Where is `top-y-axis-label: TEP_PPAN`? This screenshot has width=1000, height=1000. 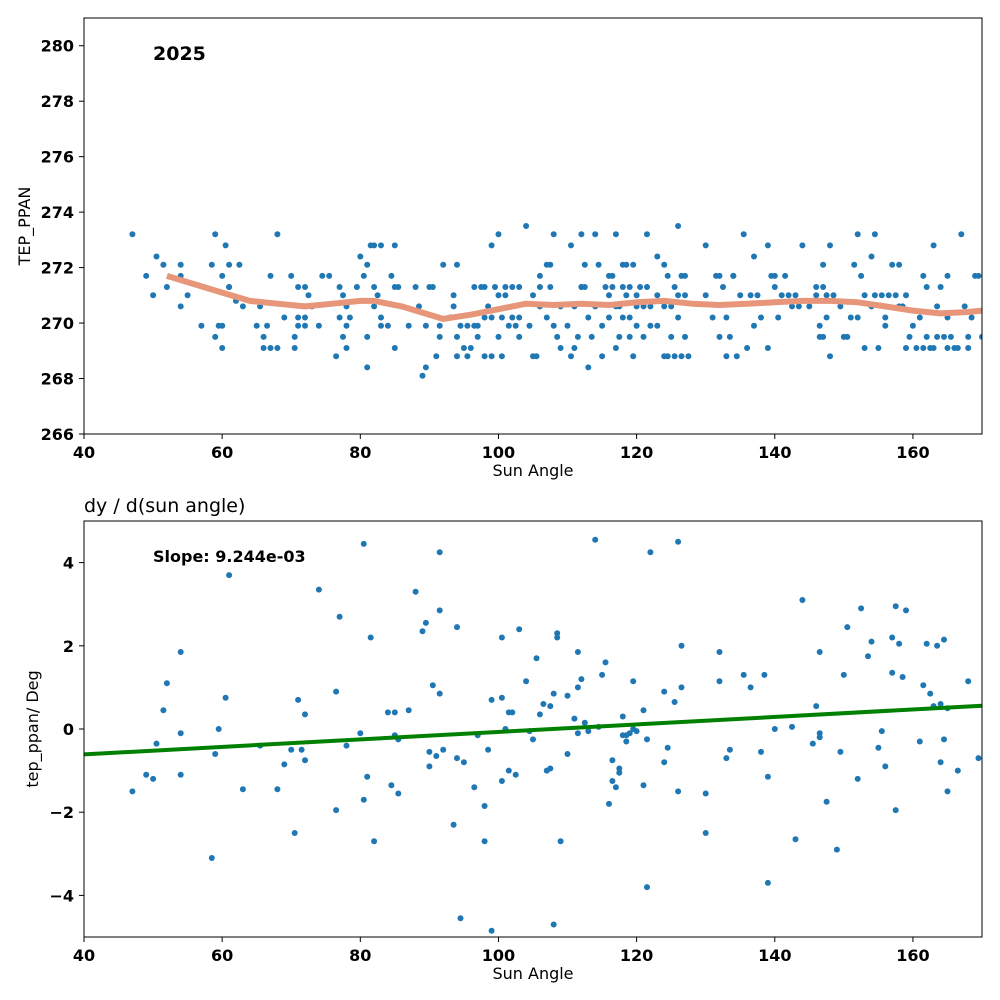 top-y-axis-label: TEP_PPAN is located at coordinates (25, 227).